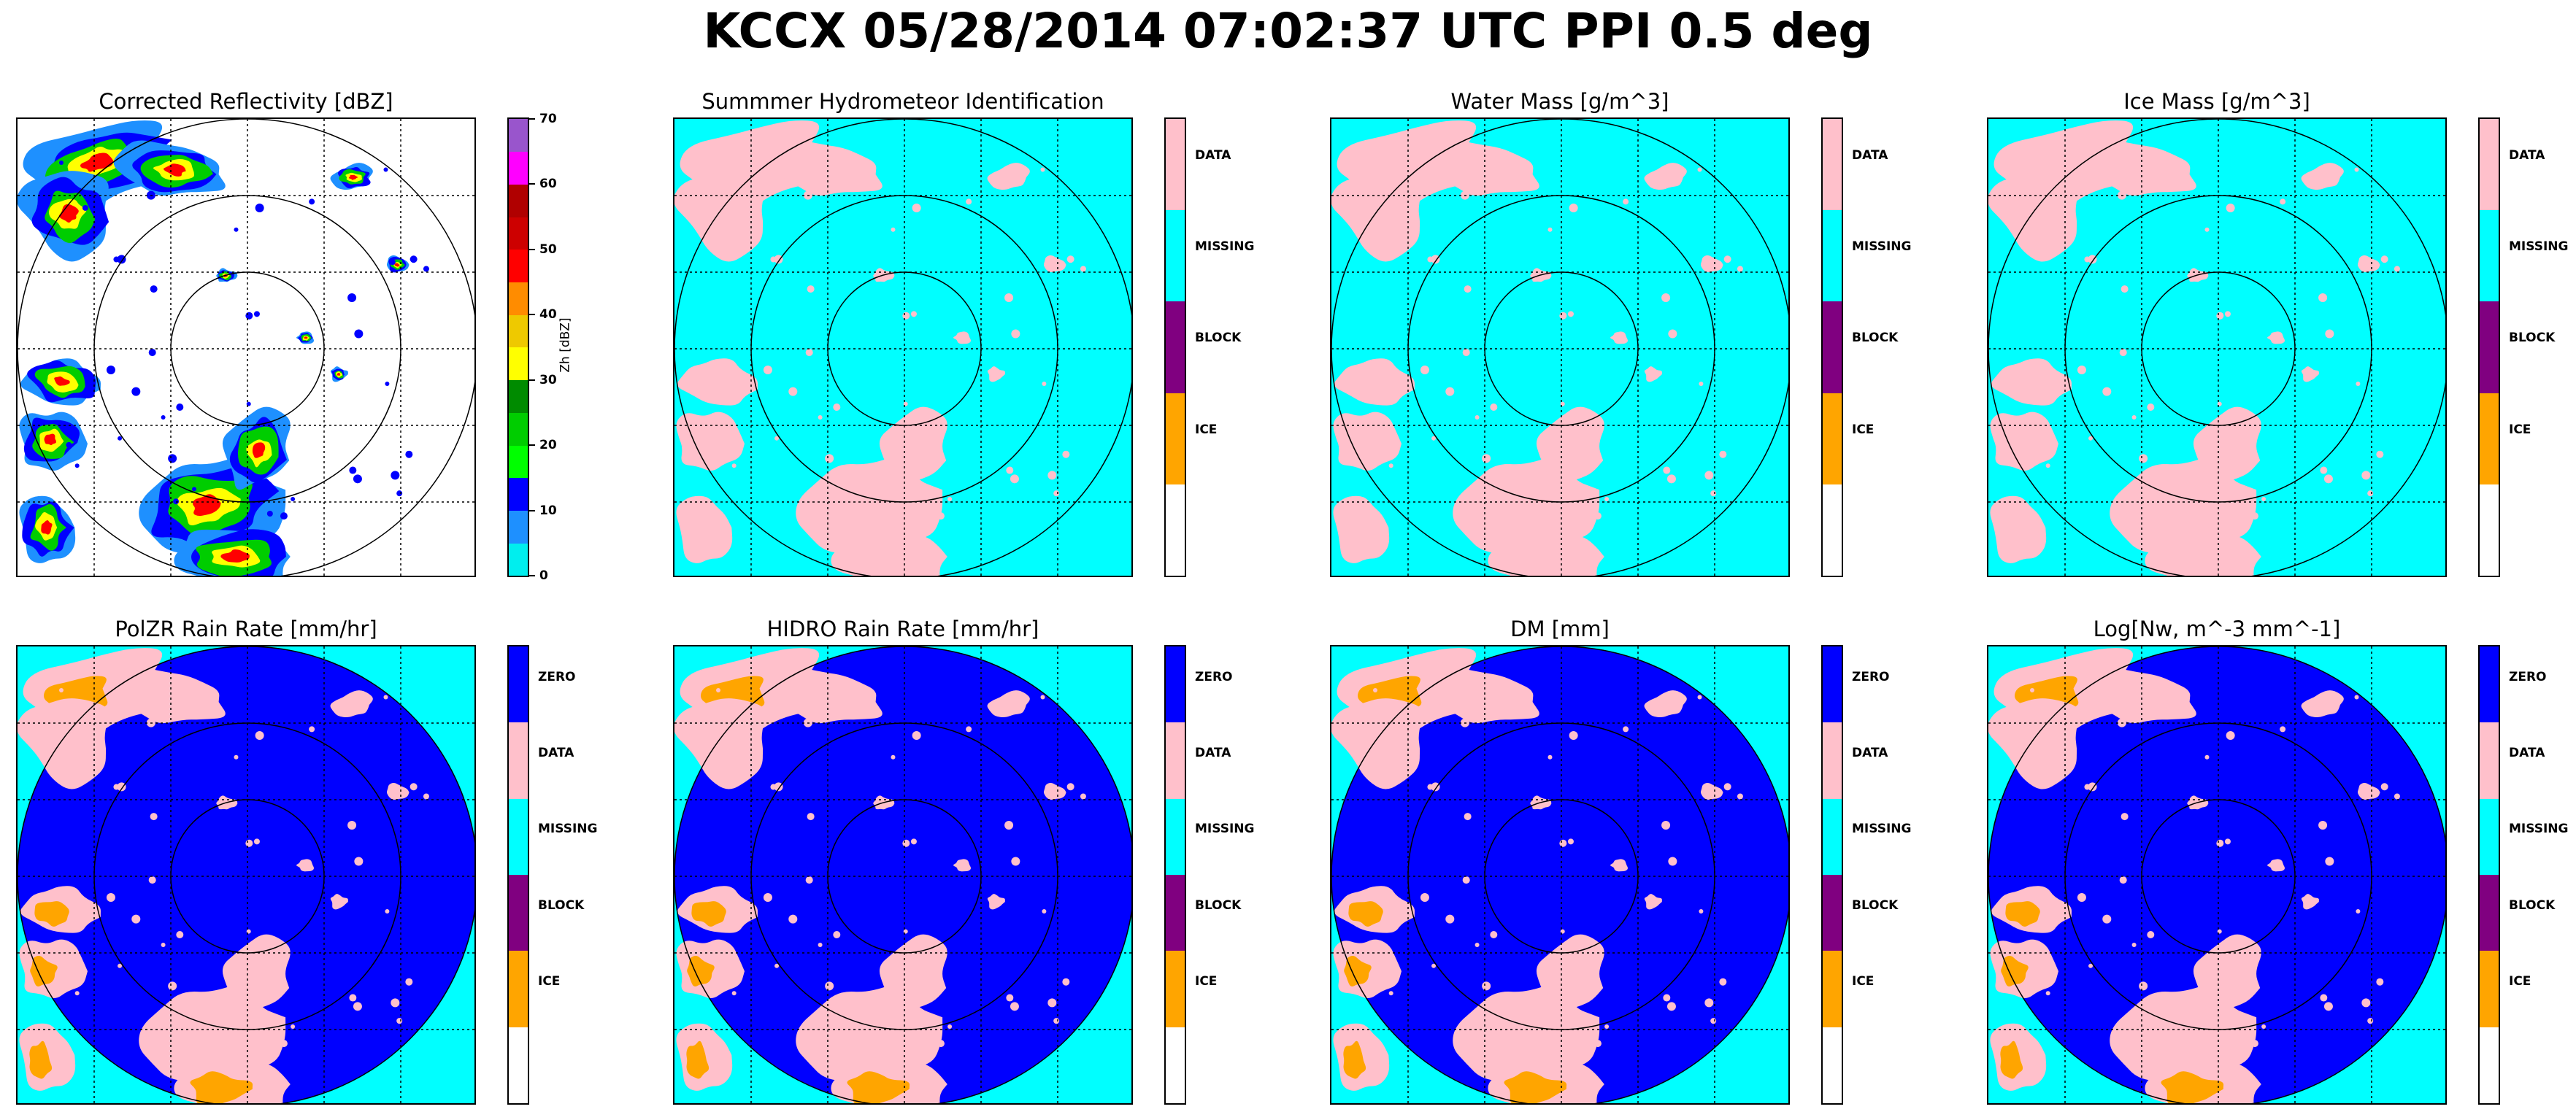 The height and width of the screenshot is (1120, 2576). I want to click on plot-log-nw, so click(2217, 875).